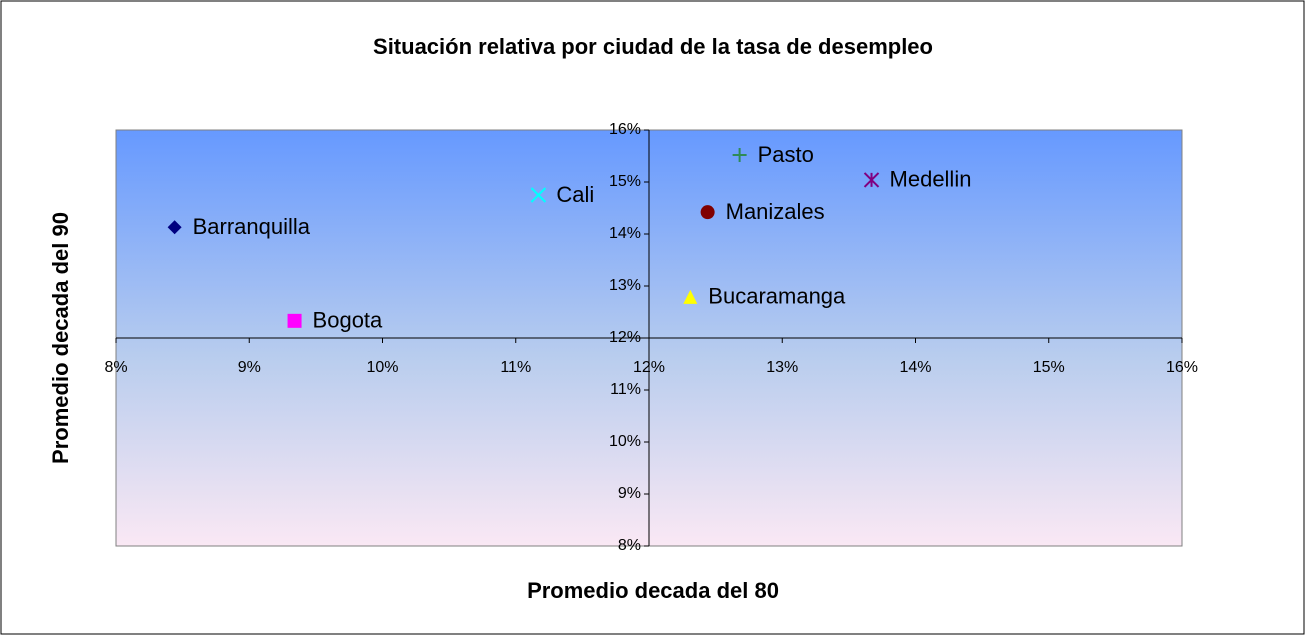  What do you see at coordinates (625, 441) in the screenshot?
I see `y-tick-label: 10%` at bounding box center [625, 441].